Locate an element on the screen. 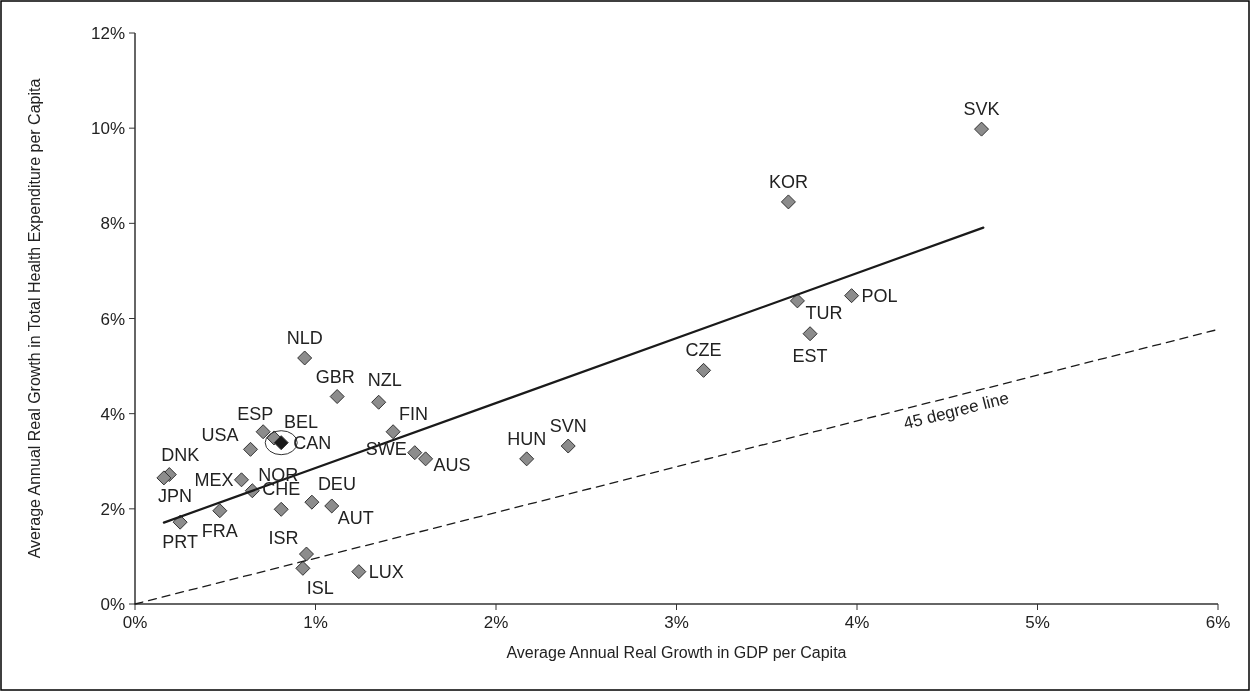 The width and height of the screenshot is (1250, 691). y-tick-label: 0% is located at coordinates (112, 604).